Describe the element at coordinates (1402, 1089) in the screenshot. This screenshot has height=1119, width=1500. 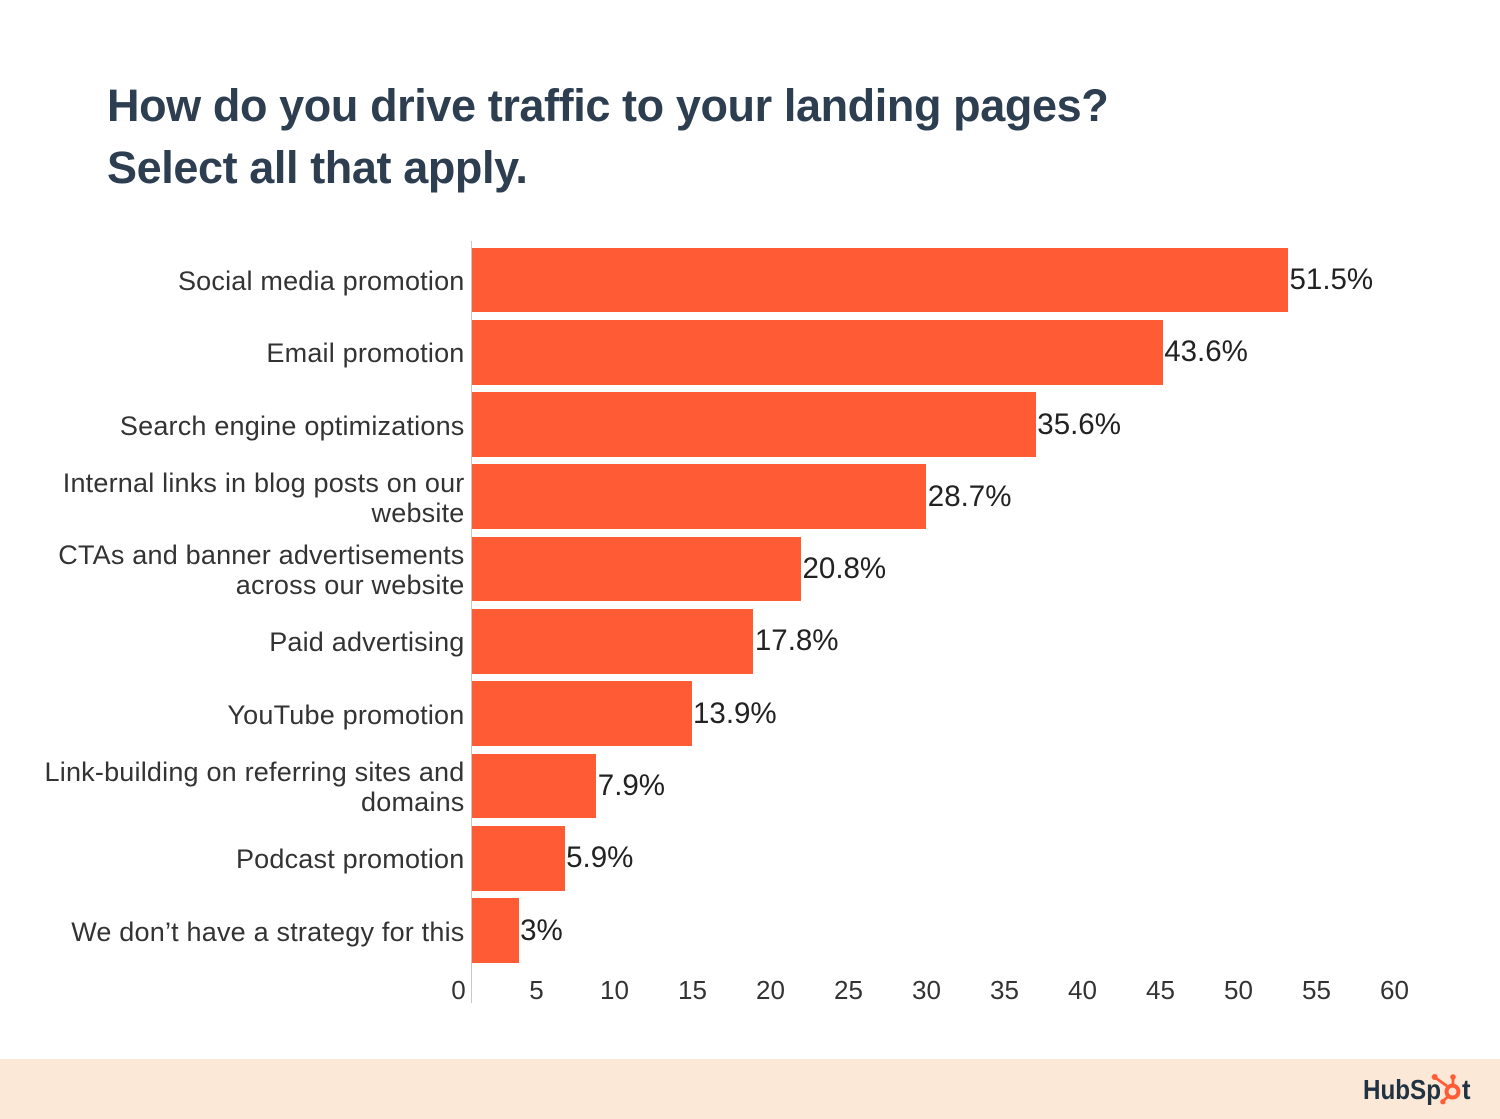
I see `svg-text: HubSp` at that location.